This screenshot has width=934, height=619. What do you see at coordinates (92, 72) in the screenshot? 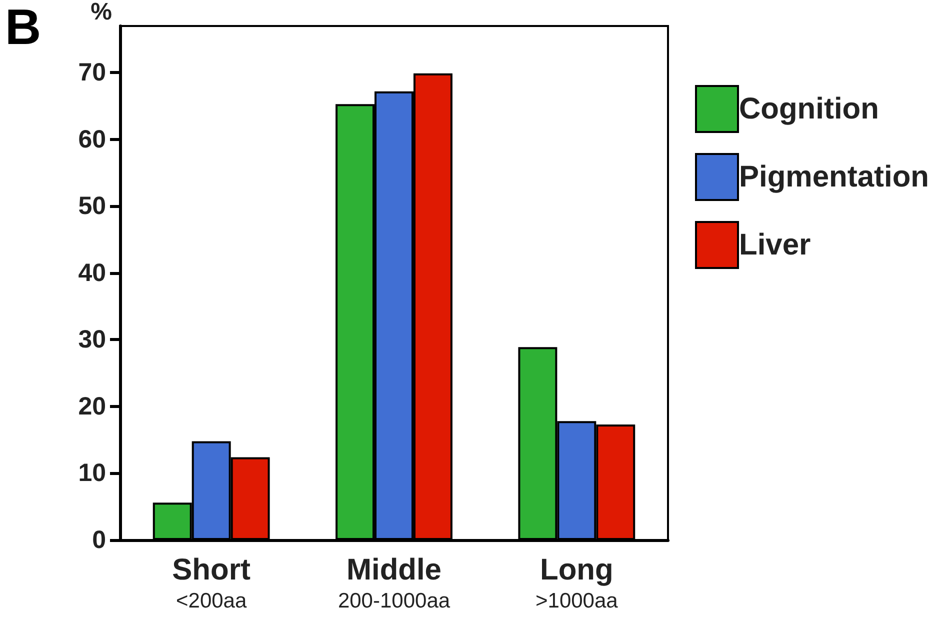
I see `y-tick-label: 70` at bounding box center [92, 72].